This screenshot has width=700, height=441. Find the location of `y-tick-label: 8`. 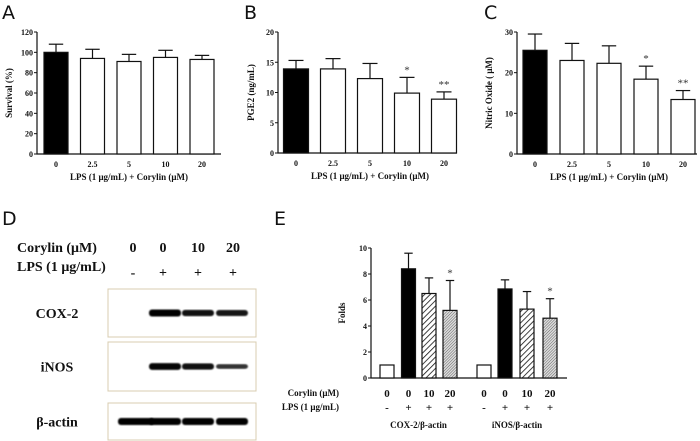

y-tick-label: 8 is located at coordinates (365, 274).